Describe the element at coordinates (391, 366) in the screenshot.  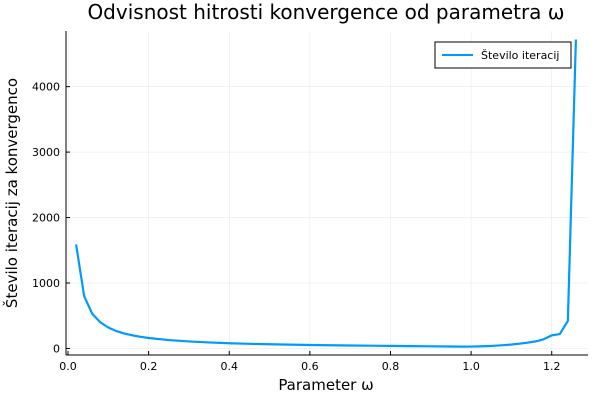
I see `x-tick-label: 0.8` at that location.